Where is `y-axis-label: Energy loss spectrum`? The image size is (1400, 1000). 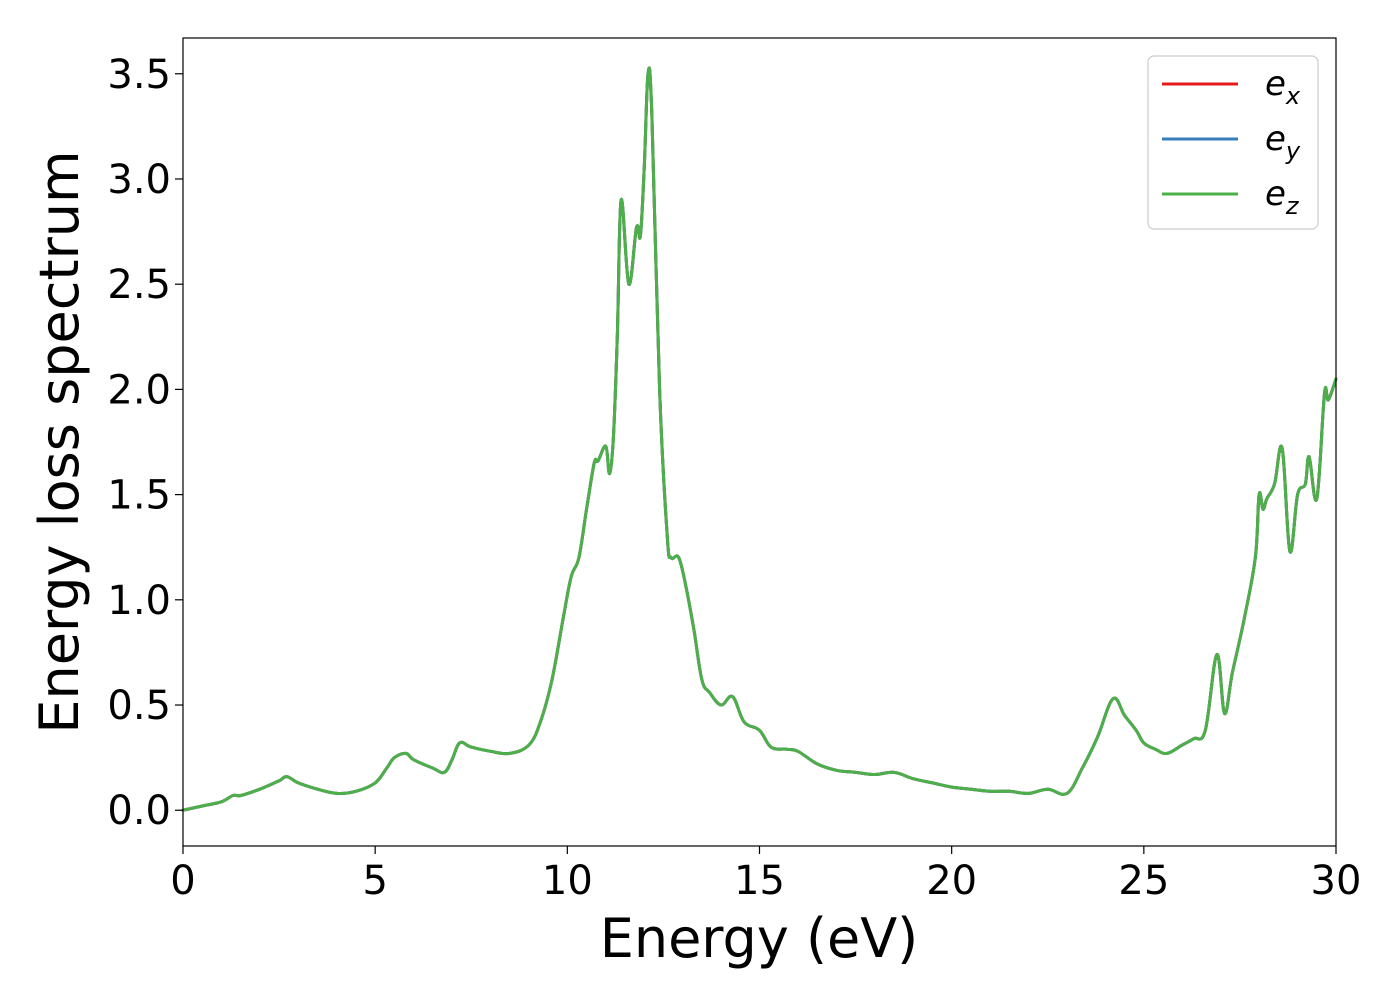
y-axis-label: Energy loss spectrum is located at coordinates (59, 441).